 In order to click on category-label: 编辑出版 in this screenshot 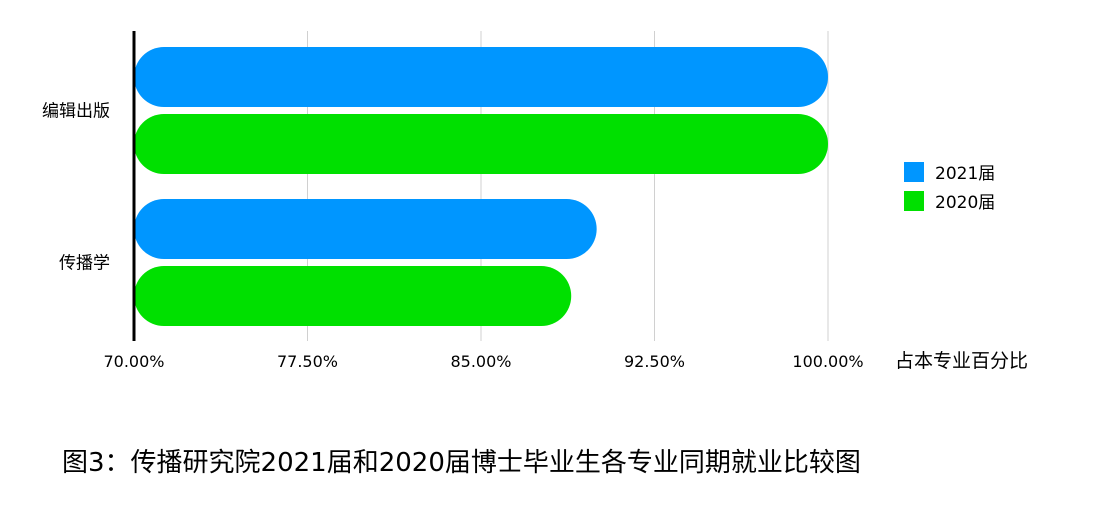, I will do `click(76, 112)`.